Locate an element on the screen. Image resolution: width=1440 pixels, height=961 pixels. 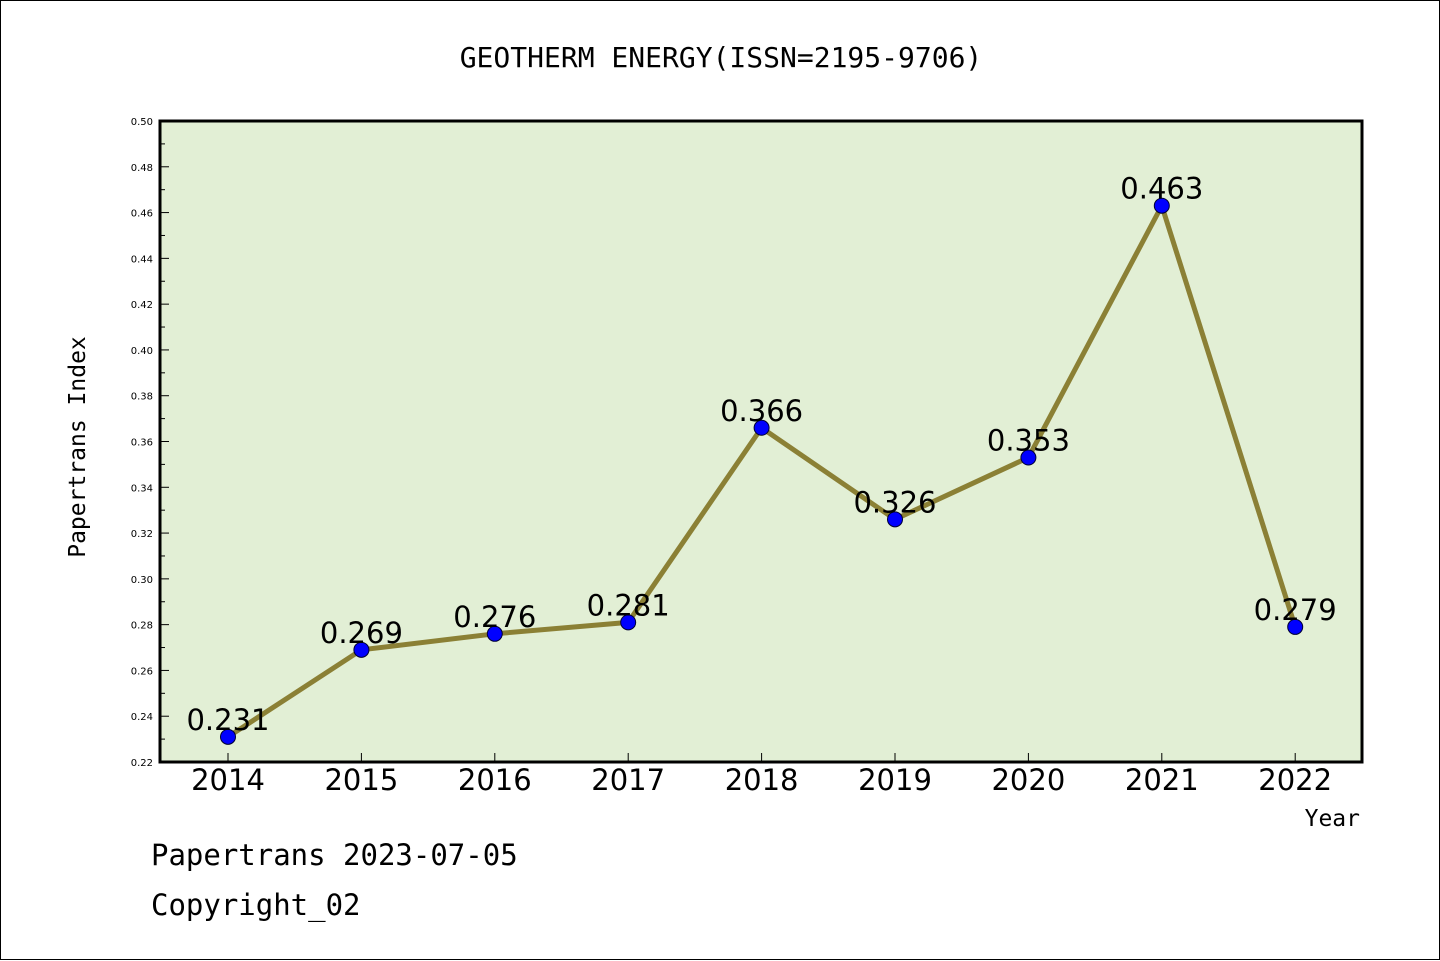
x-tick-label: 2022 is located at coordinates (1295, 780).